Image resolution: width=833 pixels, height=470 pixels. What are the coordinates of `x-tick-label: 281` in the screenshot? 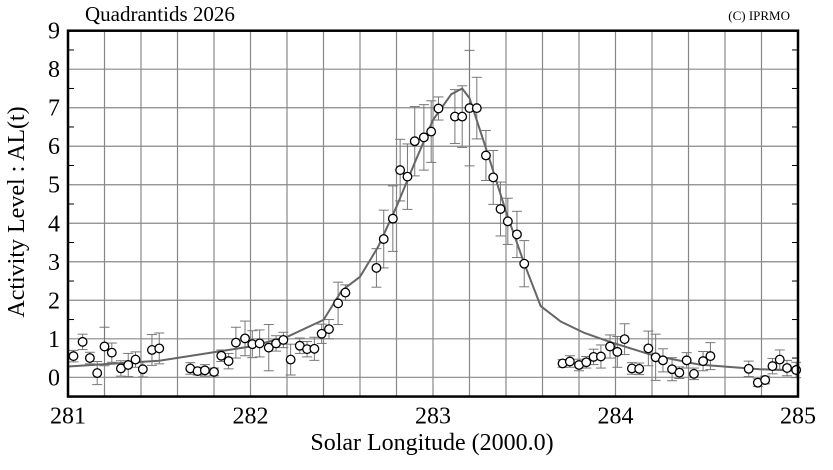 It's located at (68, 417).